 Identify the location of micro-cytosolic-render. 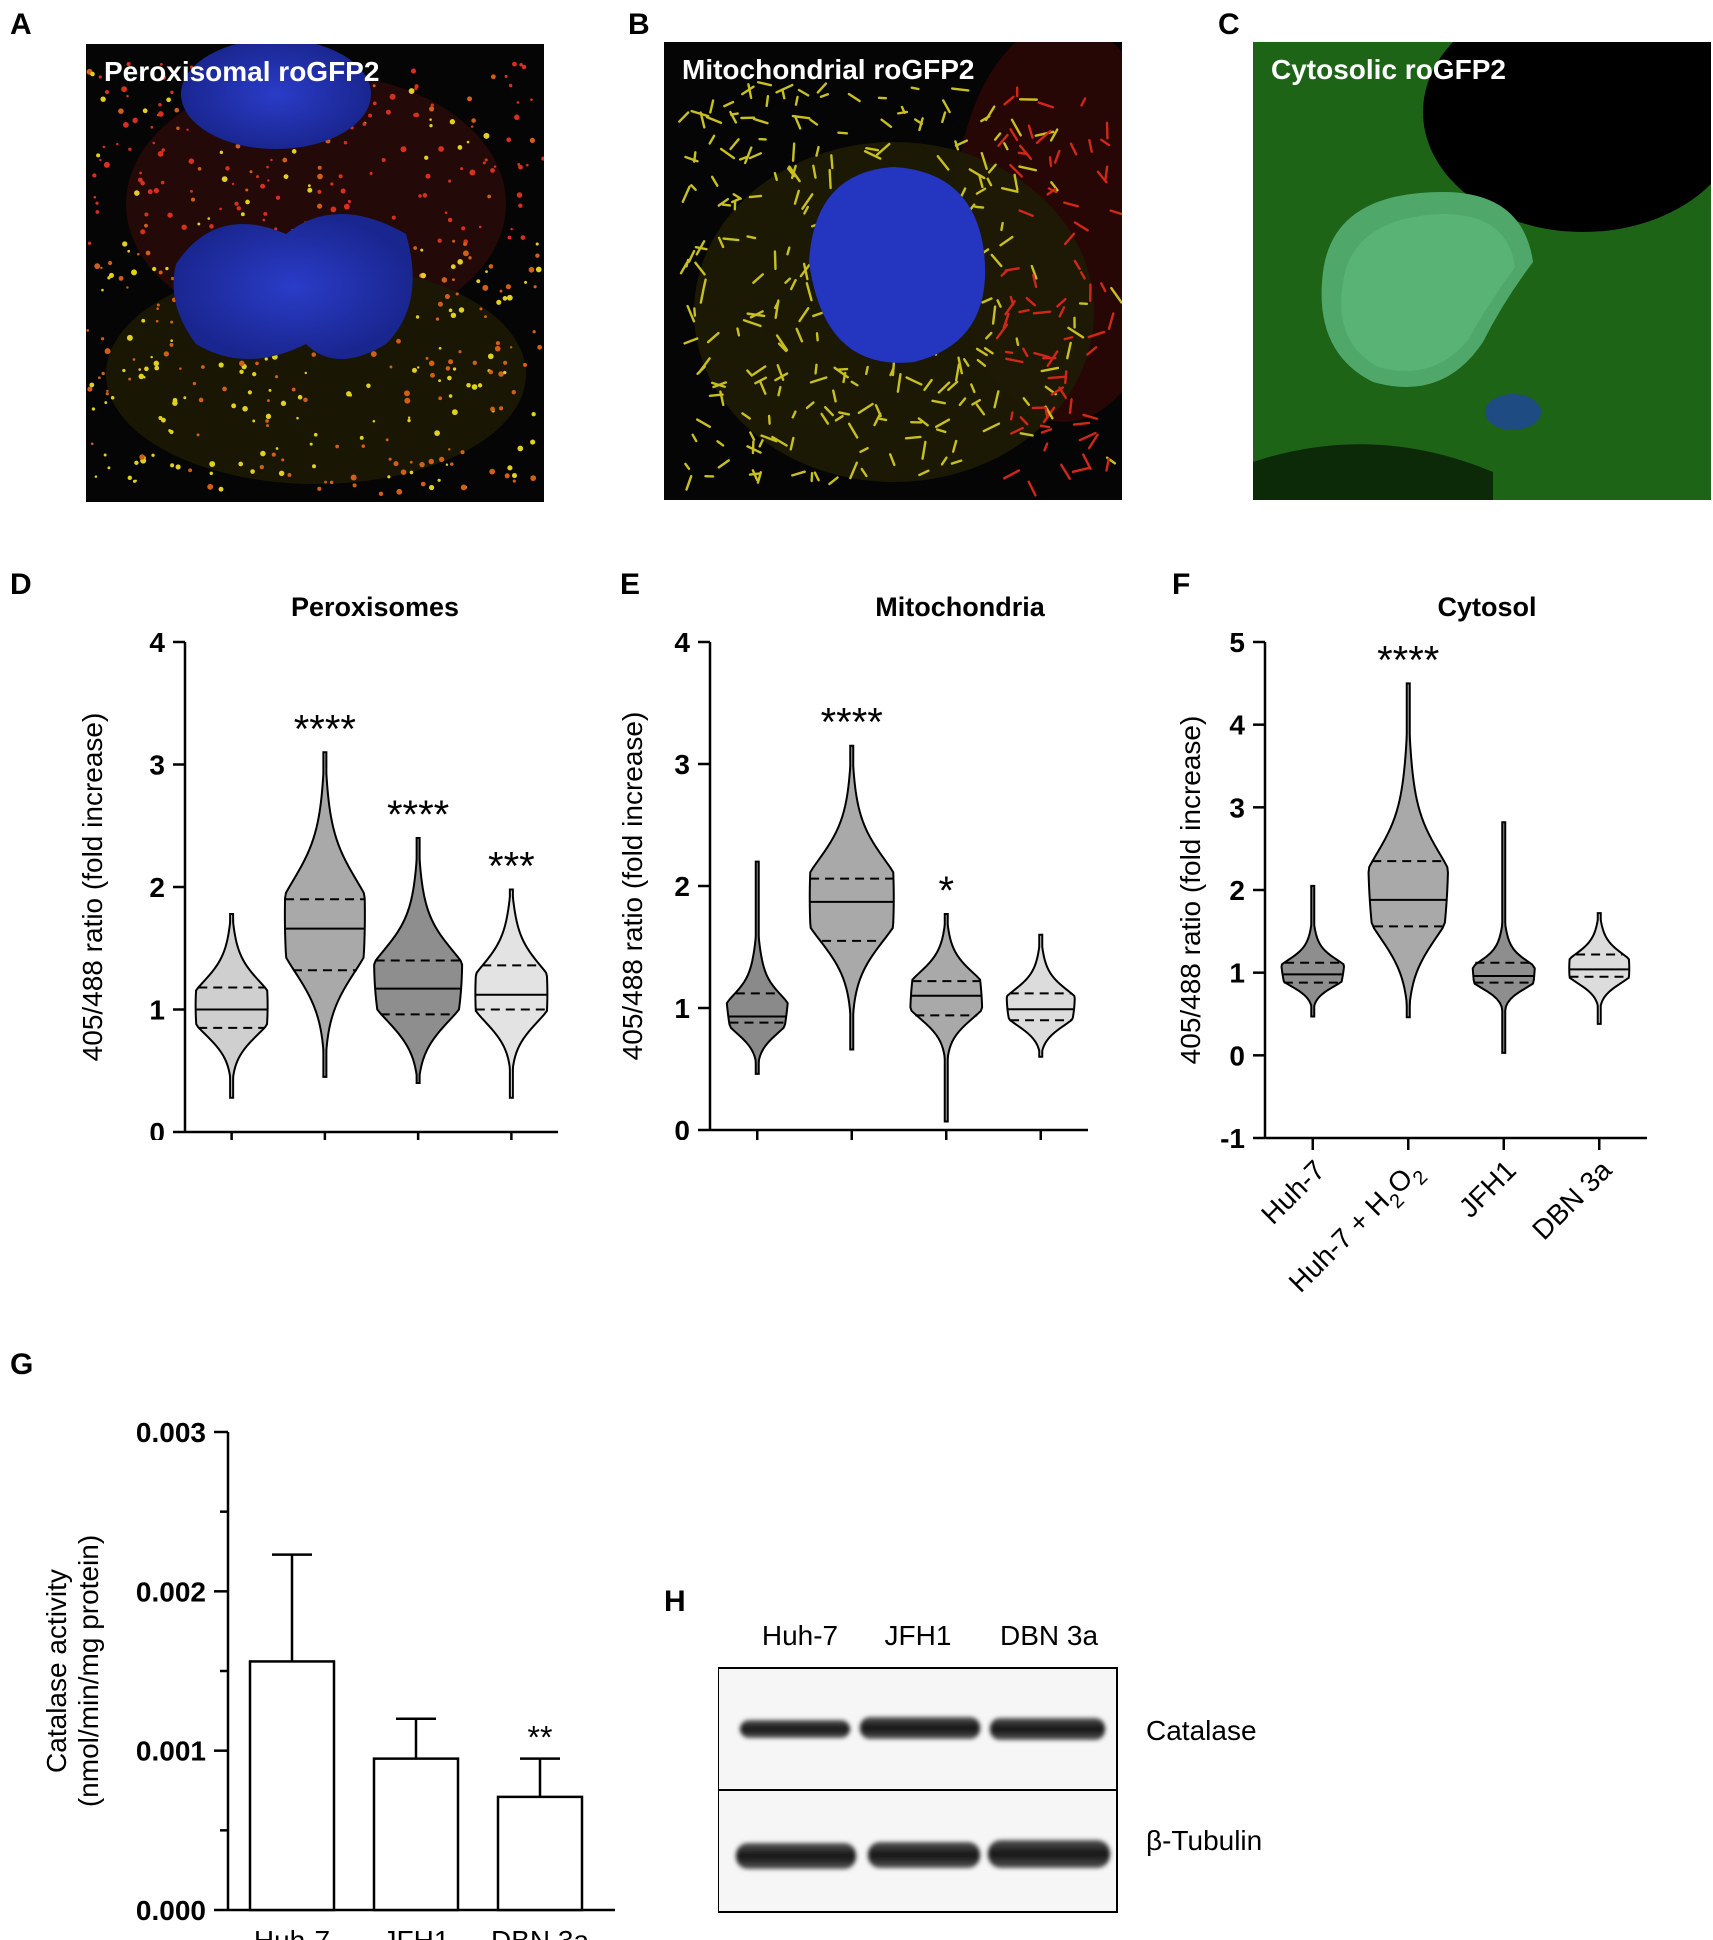
(1482, 271).